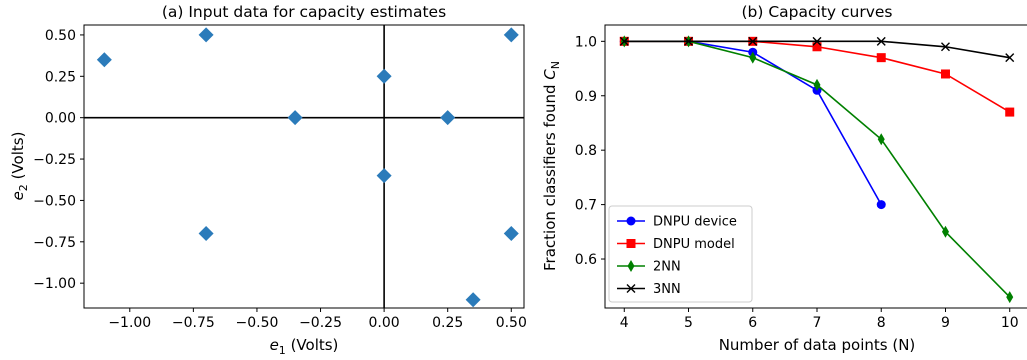 This screenshot has height=360, width=1027. Describe the element at coordinates (881, 323) in the screenshot. I see `x-tick-label: 8` at that location.